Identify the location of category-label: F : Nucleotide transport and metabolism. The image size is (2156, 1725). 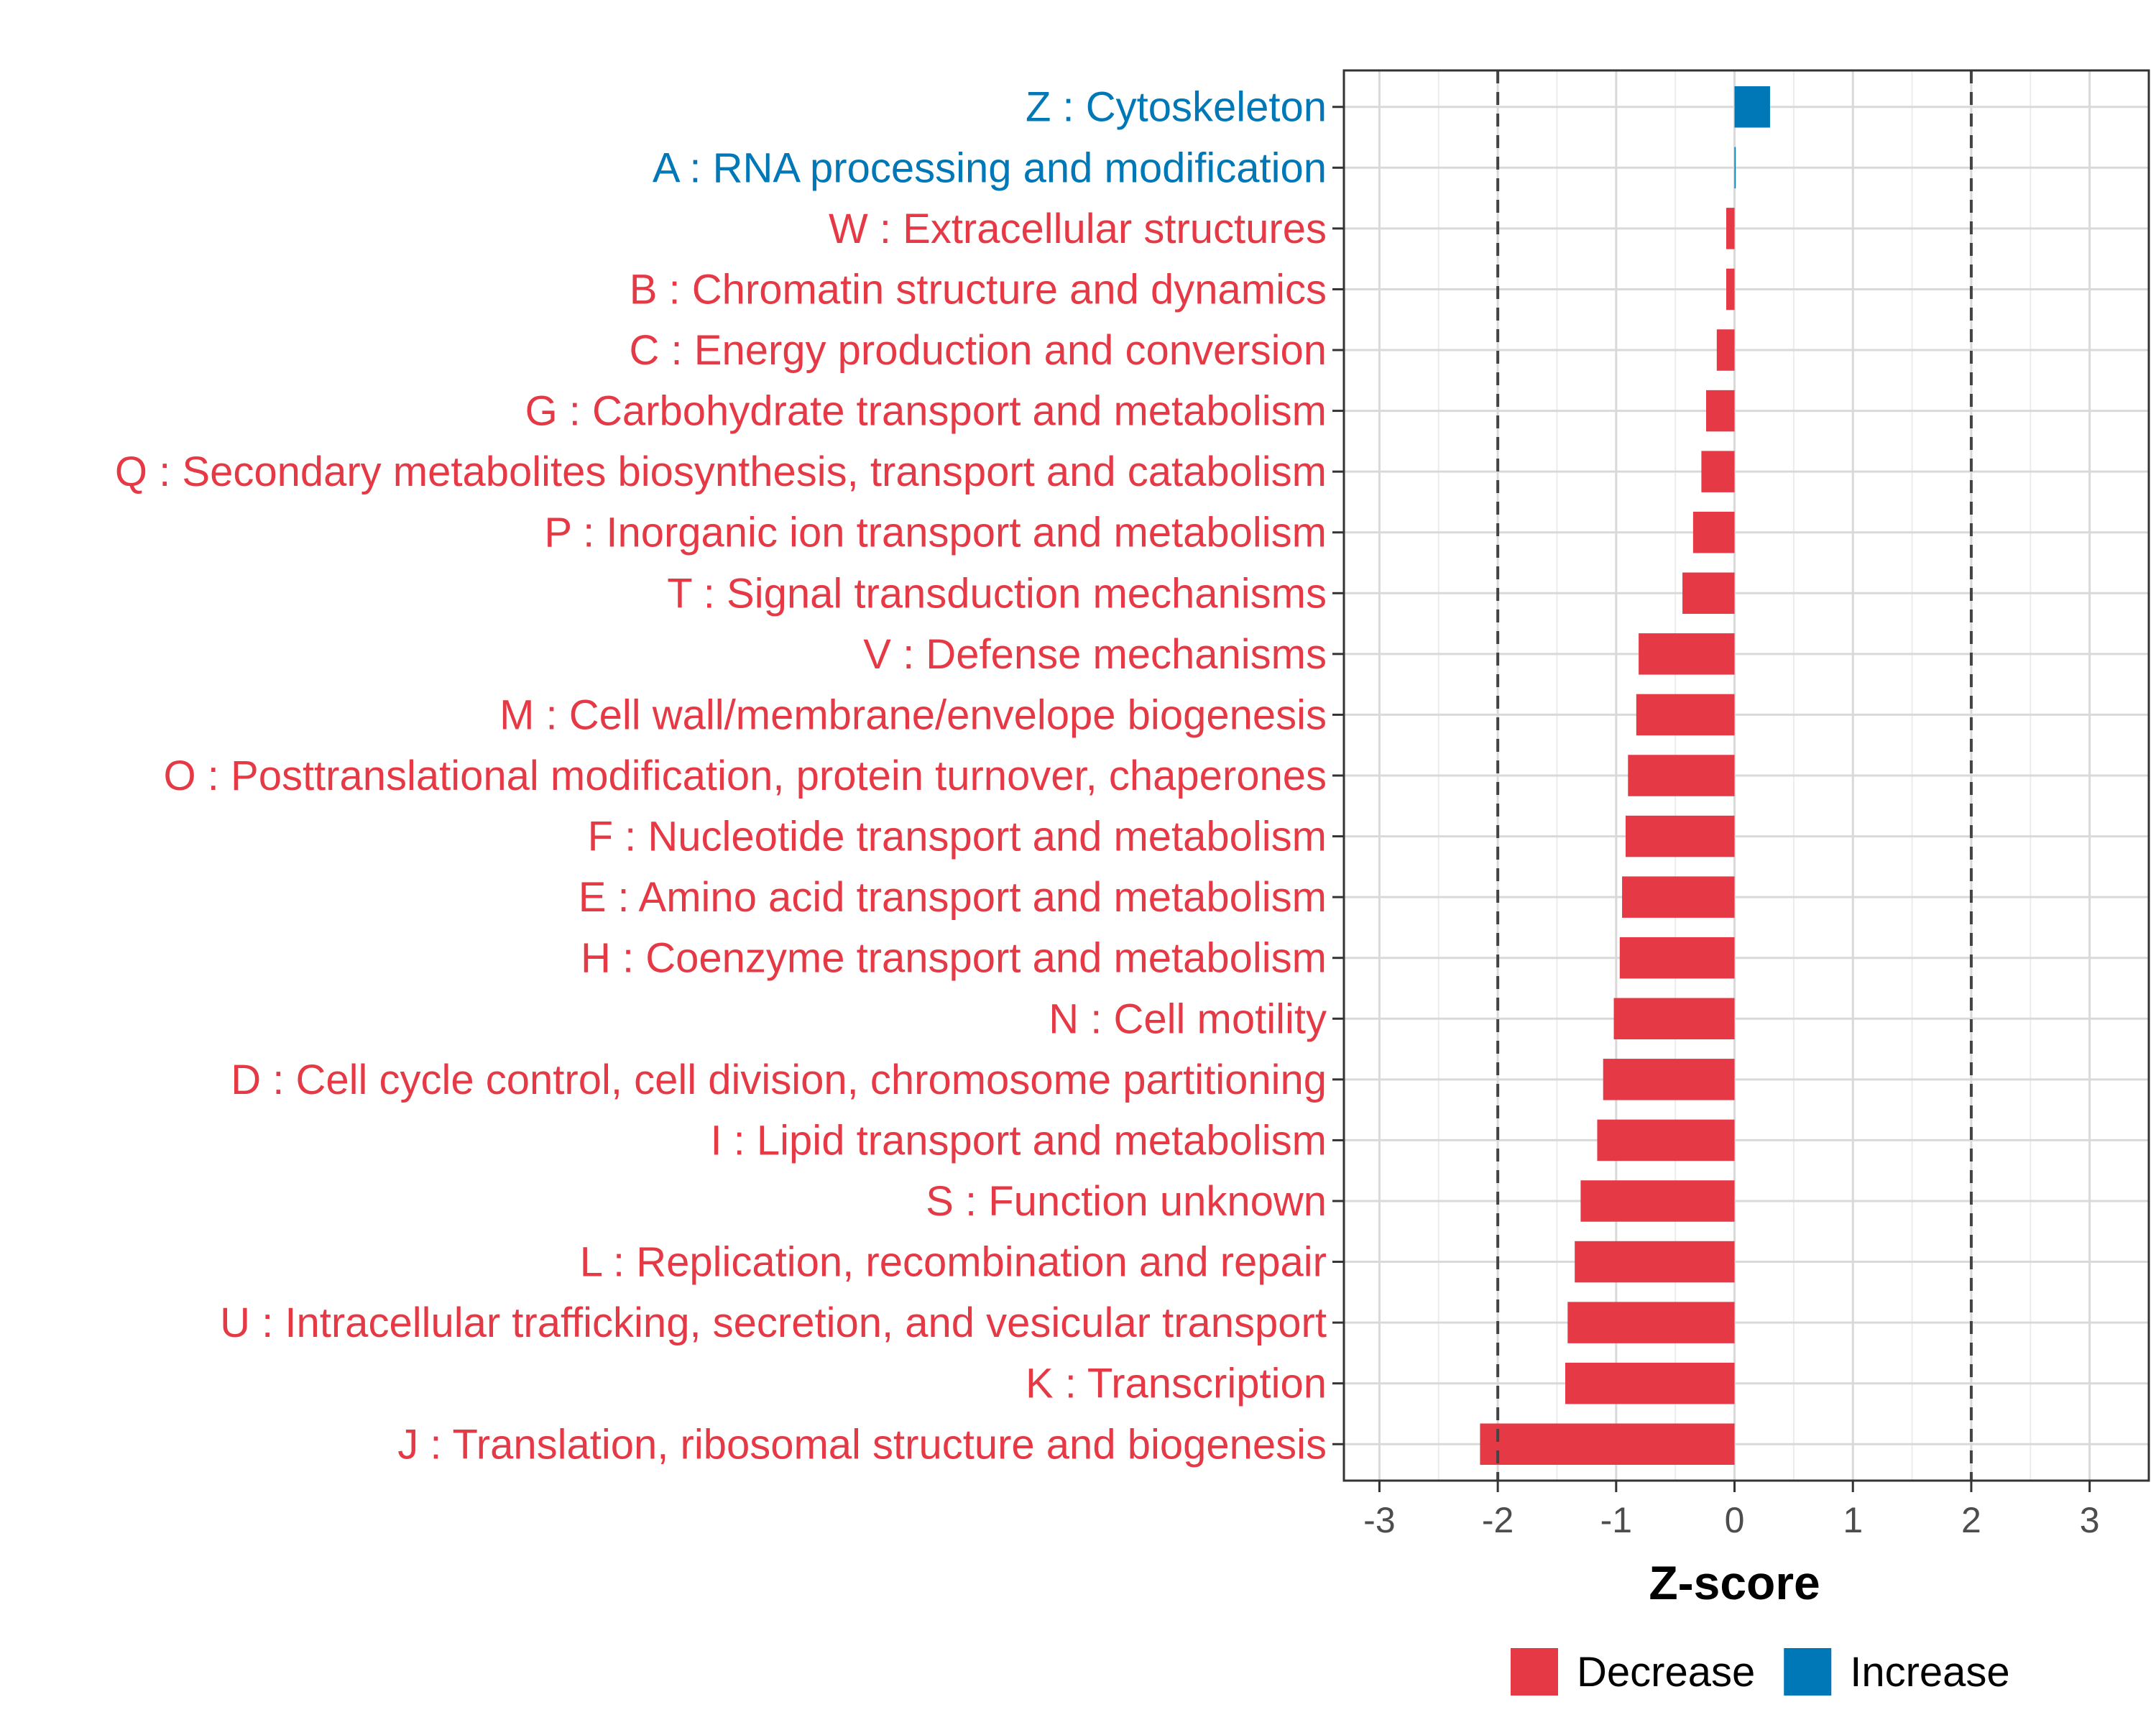
(957, 837).